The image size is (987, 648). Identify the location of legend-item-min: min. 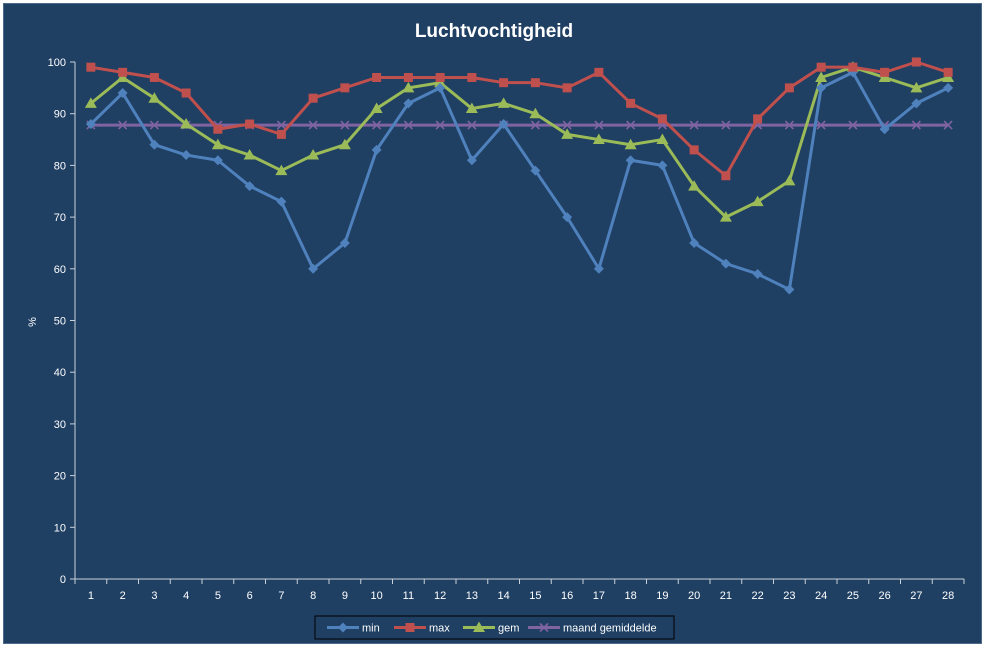
(353, 628).